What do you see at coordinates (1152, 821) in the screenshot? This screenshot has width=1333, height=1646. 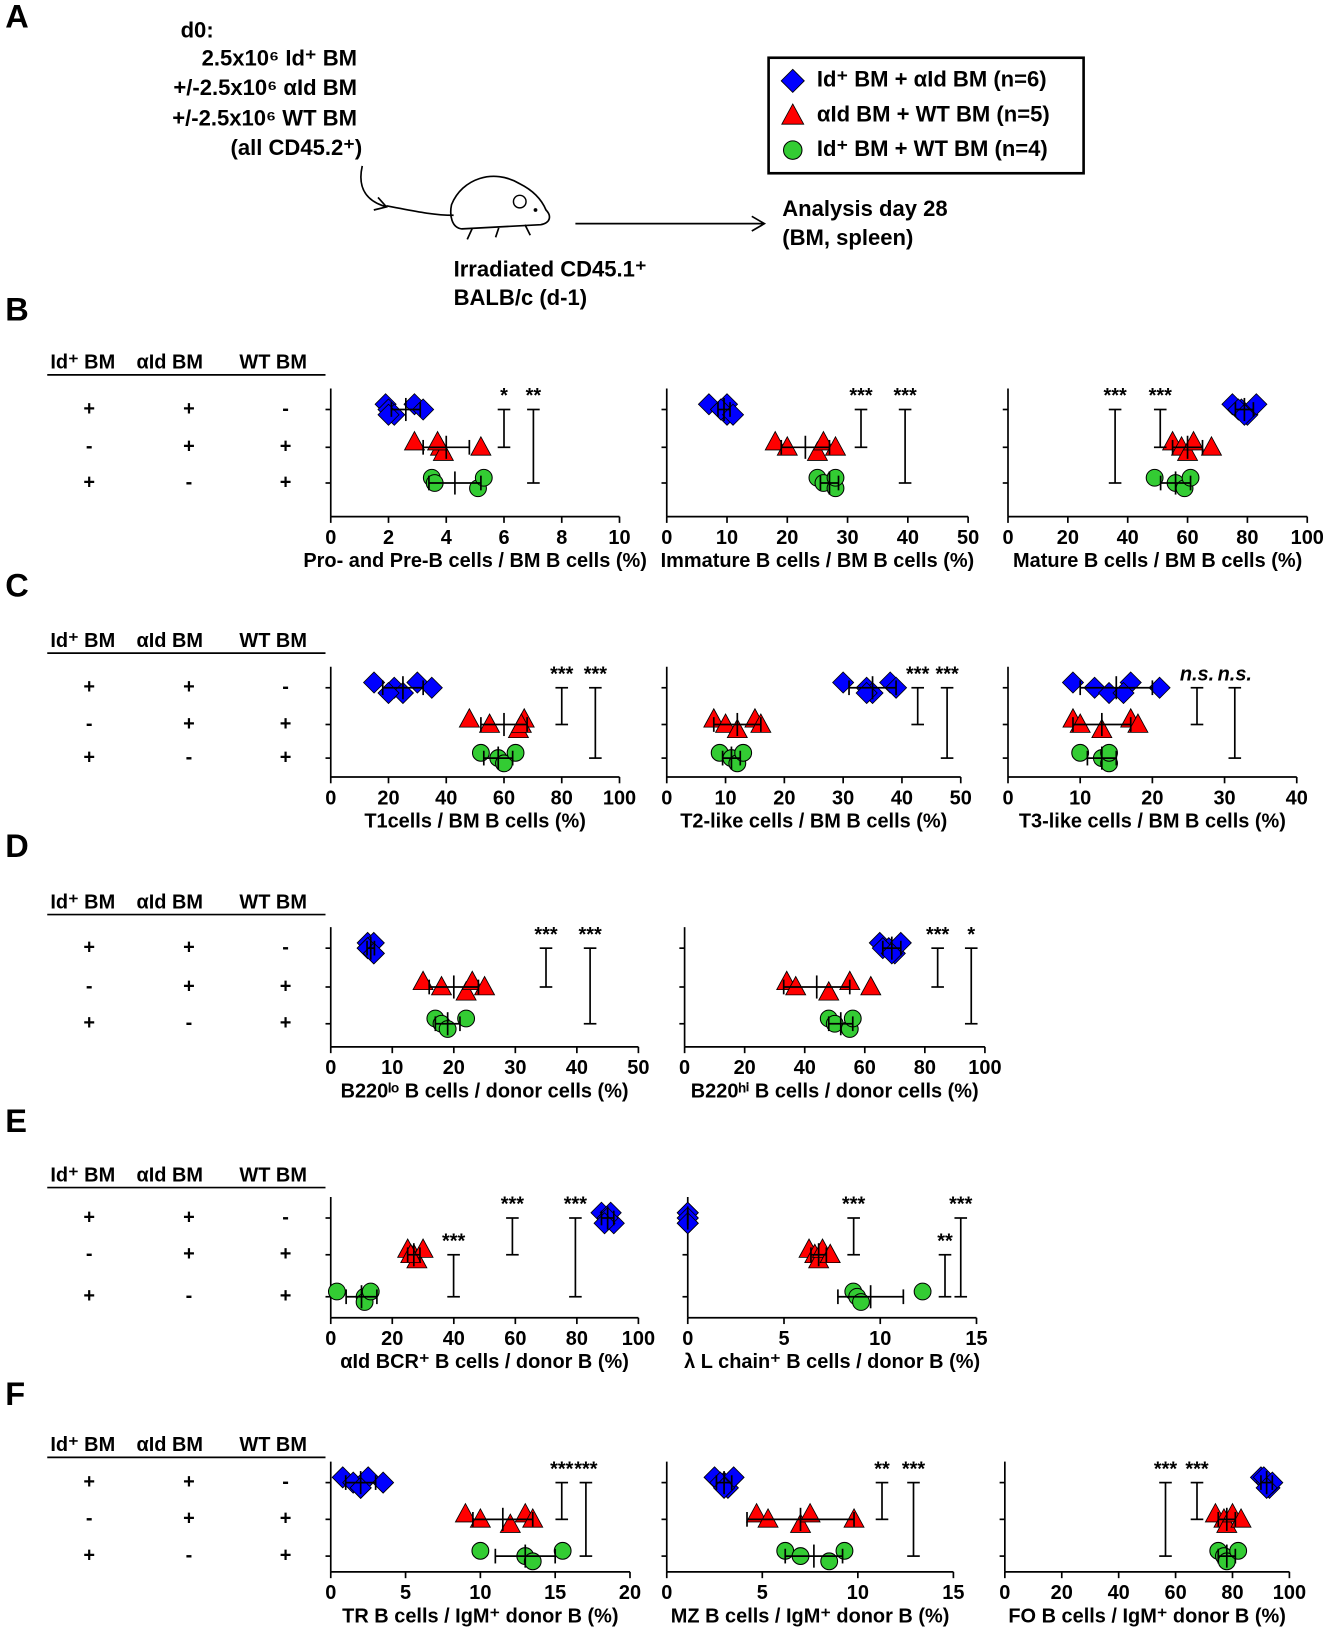 I see `x-axis-label: T3-like cells / BM B cells (%)` at bounding box center [1152, 821].